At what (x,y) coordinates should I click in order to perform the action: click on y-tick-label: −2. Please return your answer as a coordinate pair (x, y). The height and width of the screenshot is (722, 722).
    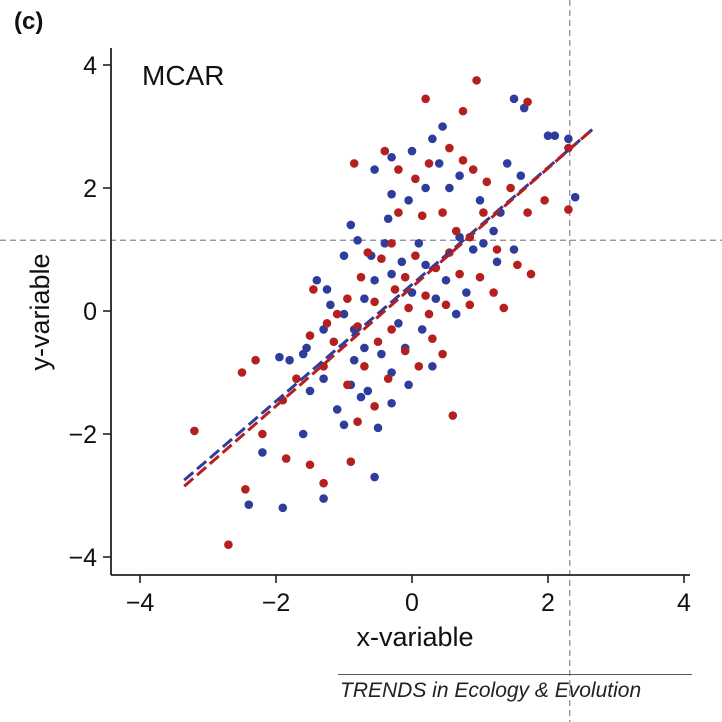
    Looking at the image, I should click on (82, 435).